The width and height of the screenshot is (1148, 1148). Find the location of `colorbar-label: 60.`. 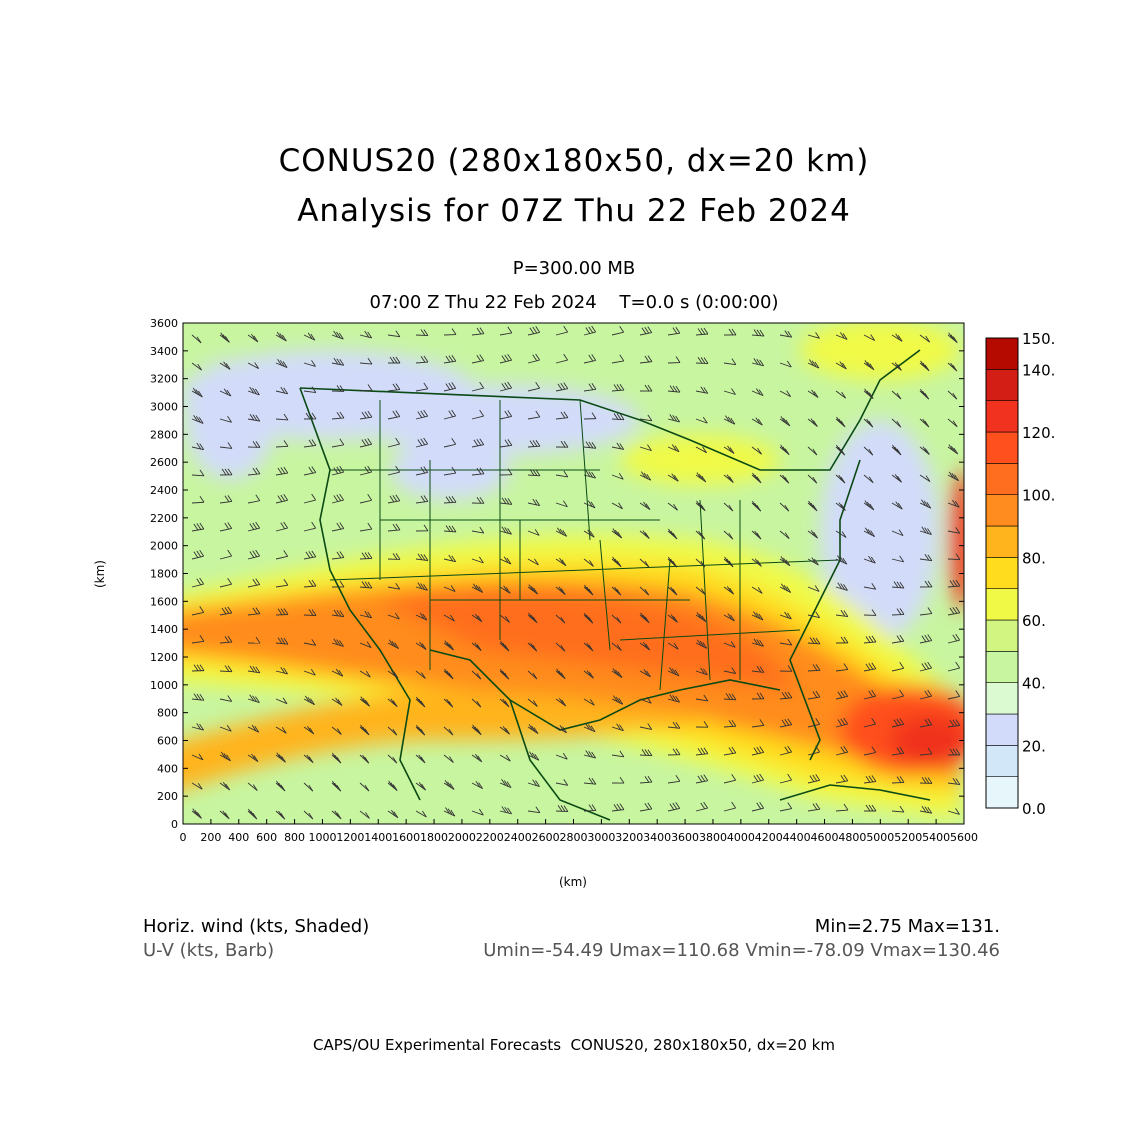

colorbar-label: 60. is located at coordinates (1034, 621).